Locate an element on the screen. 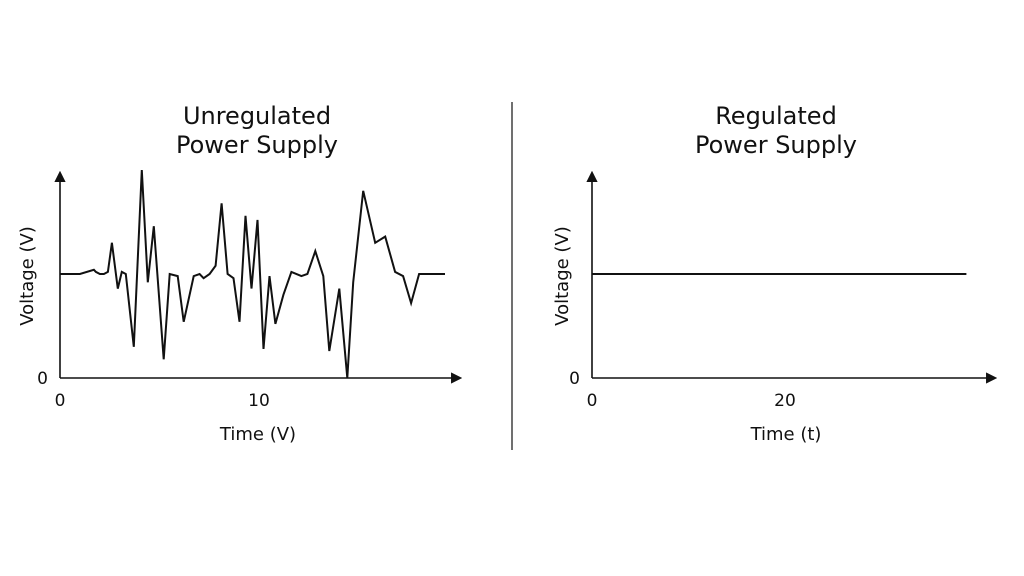 Image resolution: width=1024 pixels, height=576 pixels. unregulated-voltage-line is located at coordinates (252, 274).